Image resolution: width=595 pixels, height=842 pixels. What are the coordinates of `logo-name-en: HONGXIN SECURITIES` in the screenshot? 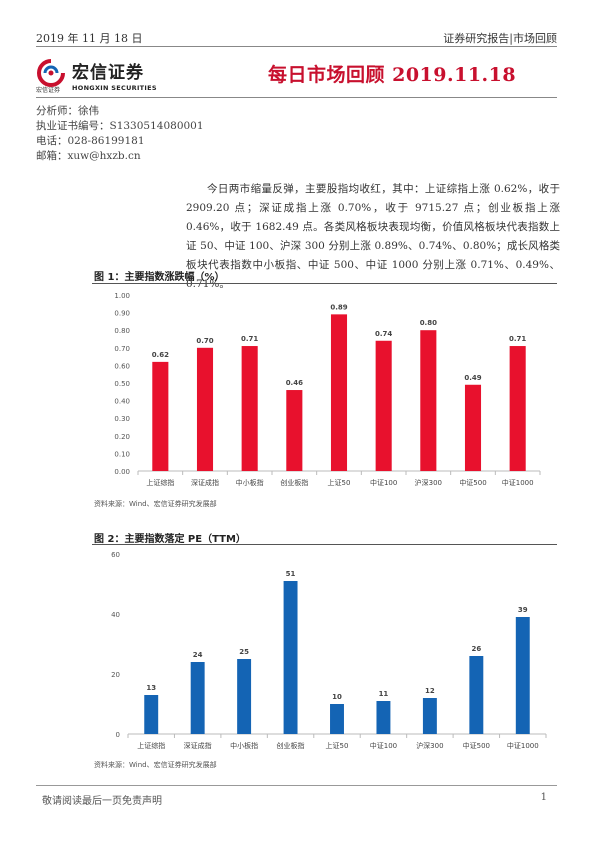 It's located at (114, 88).